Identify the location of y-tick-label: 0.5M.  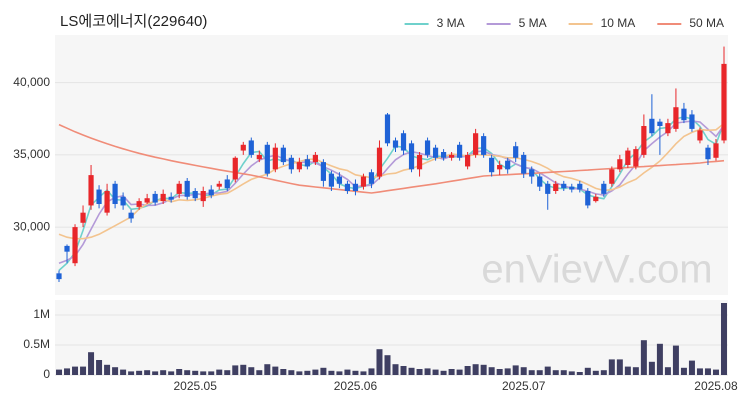
(36, 344).